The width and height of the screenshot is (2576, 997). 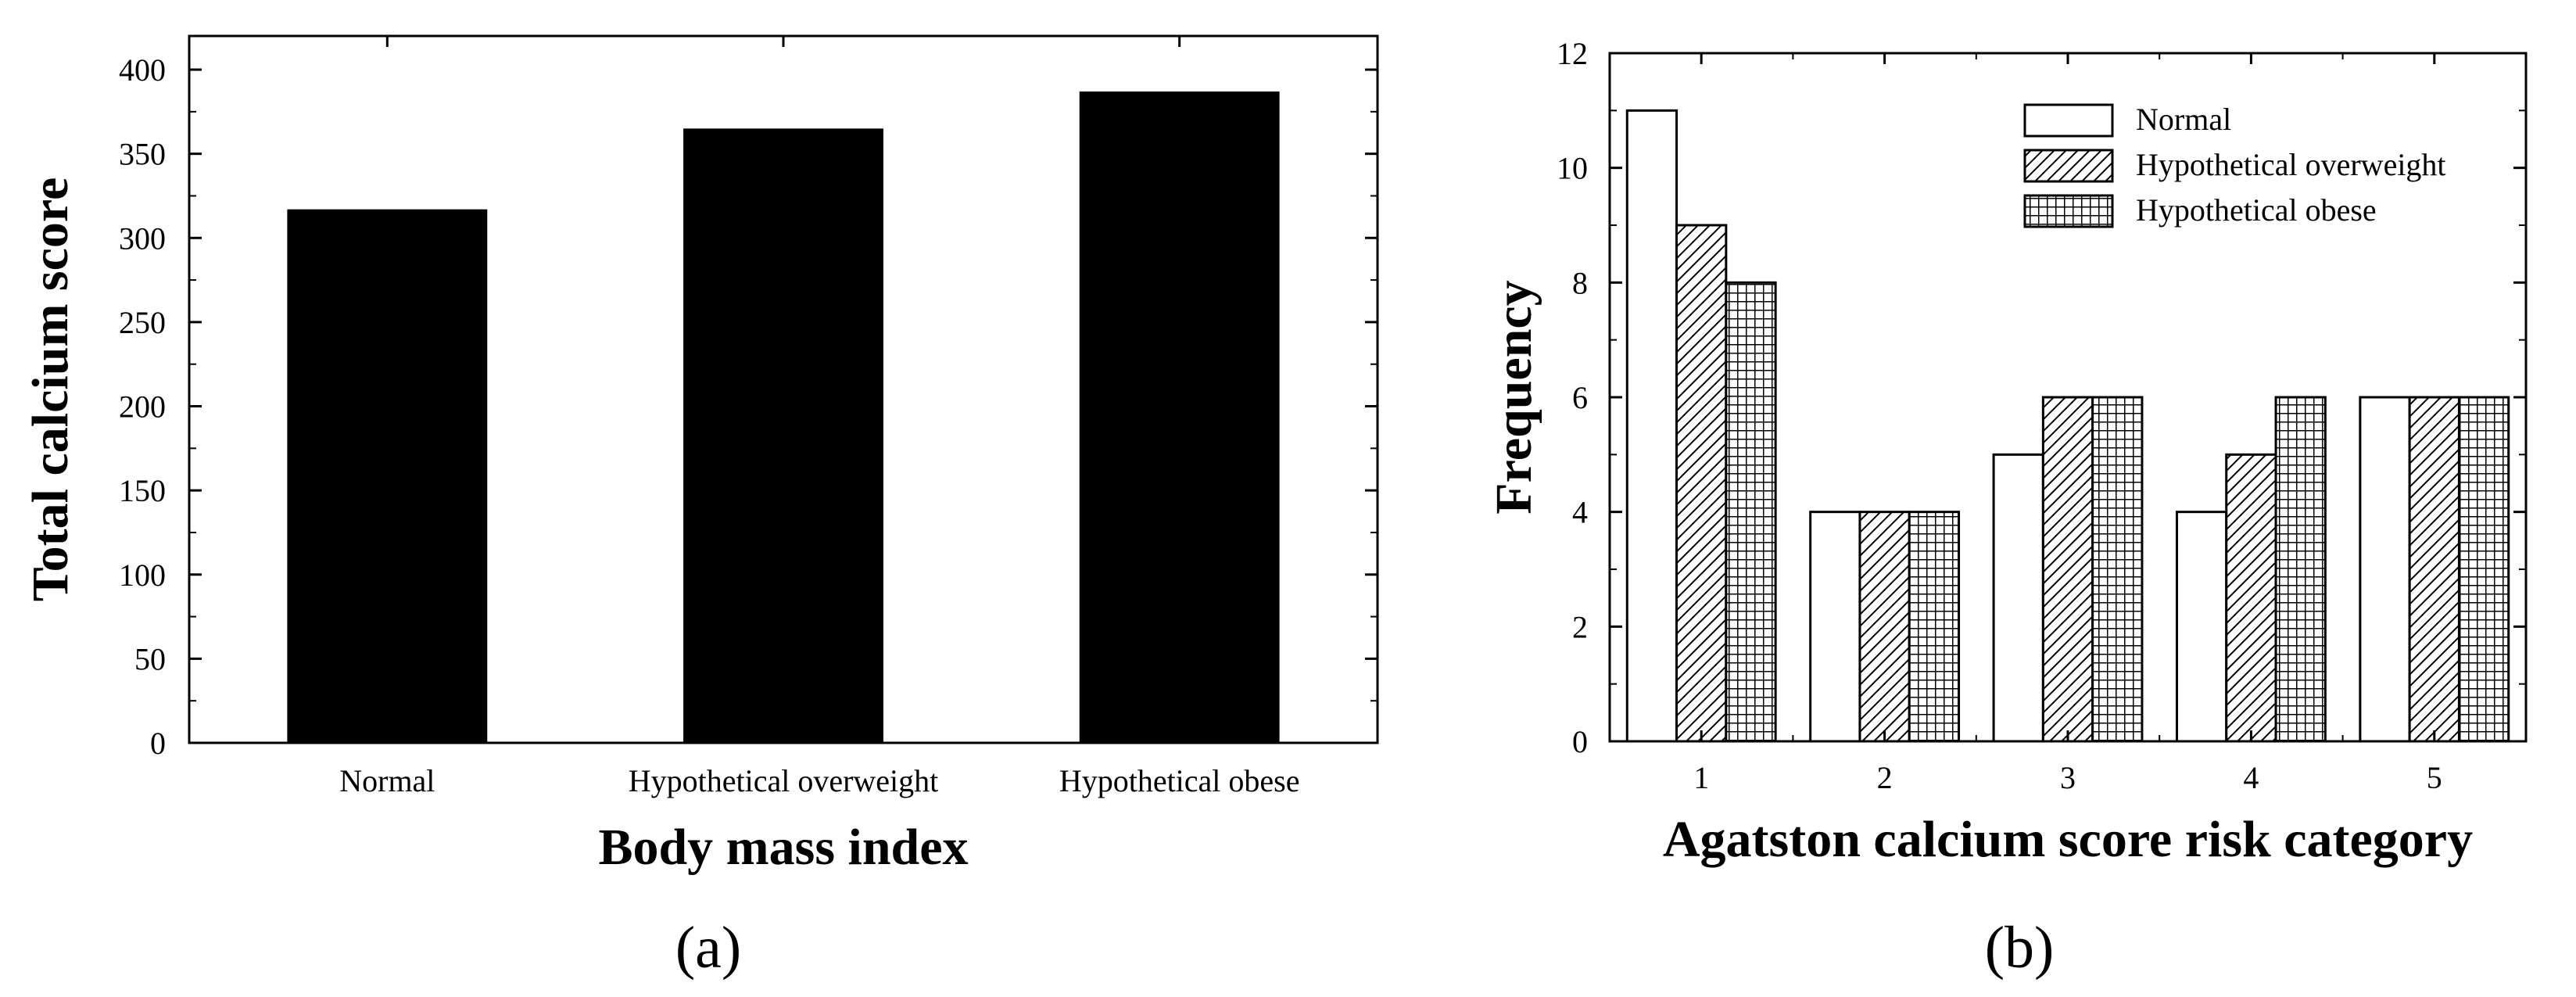 I want to click on x-tick-label: Normal, so click(x=387, y=781).